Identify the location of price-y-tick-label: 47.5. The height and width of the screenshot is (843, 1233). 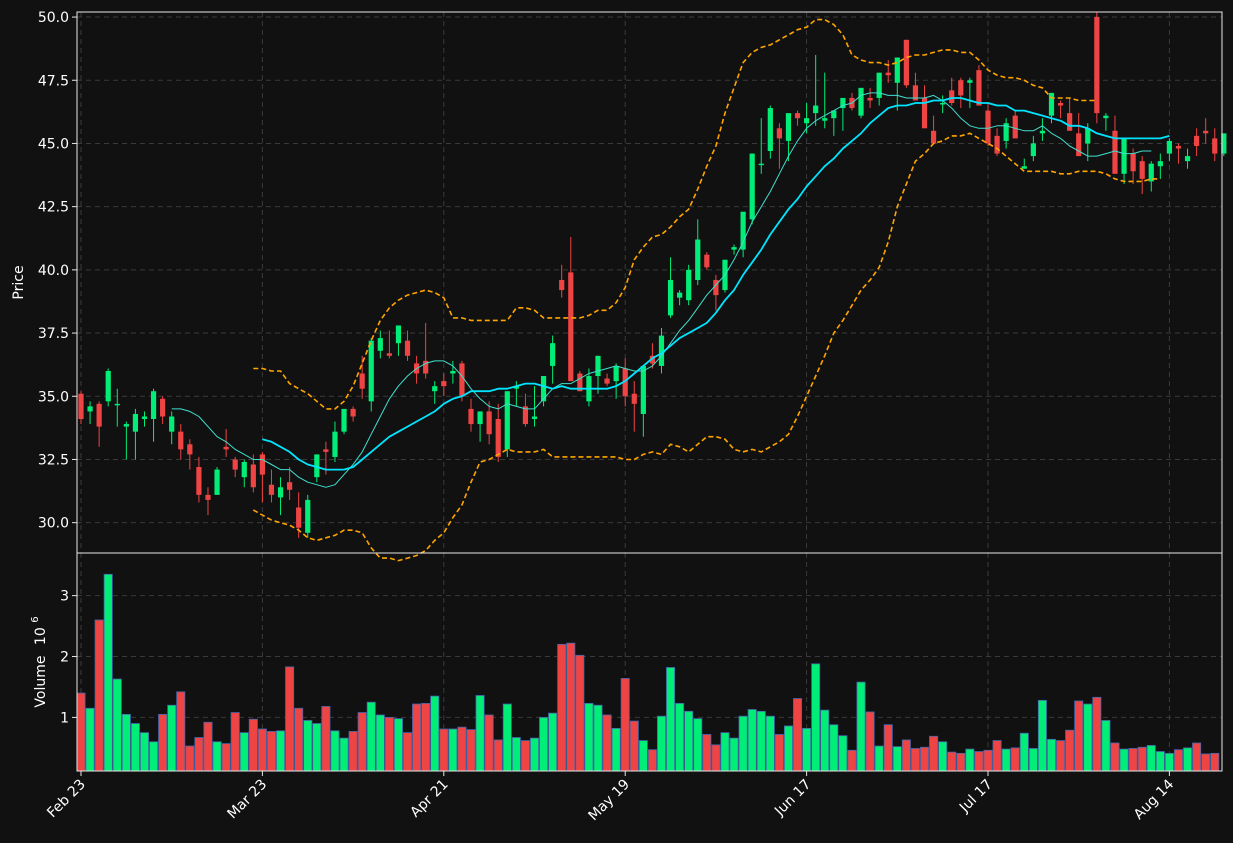
(53, 81).